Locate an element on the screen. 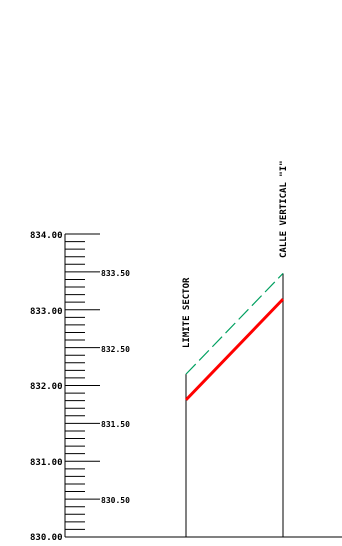 This screenshot has height=546, width=342. scale-ticks is located at coordinates (82, 385).